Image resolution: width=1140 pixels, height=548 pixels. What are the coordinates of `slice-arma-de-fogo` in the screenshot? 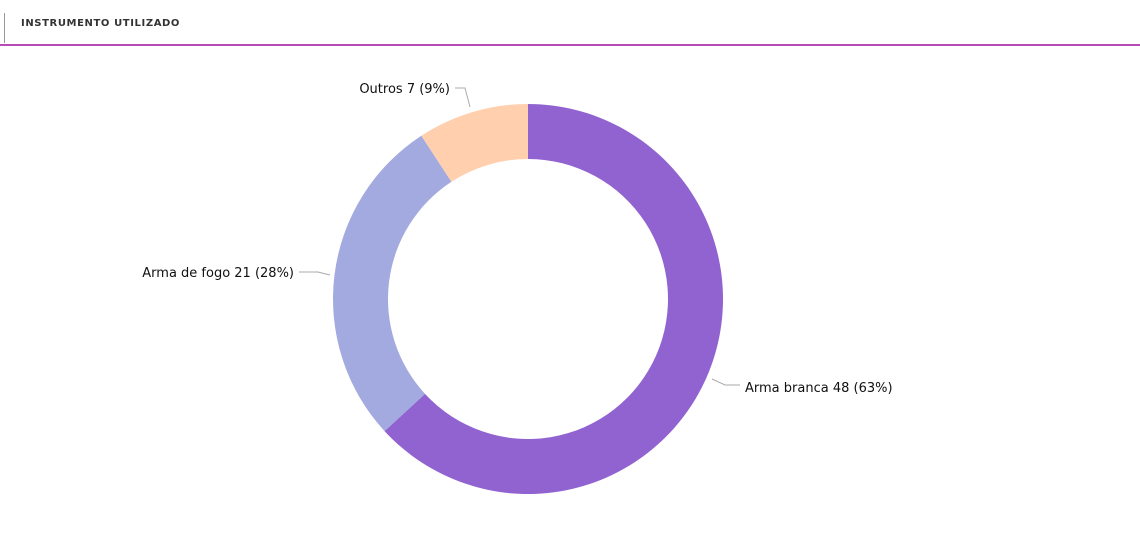 It's located at (392, 283).